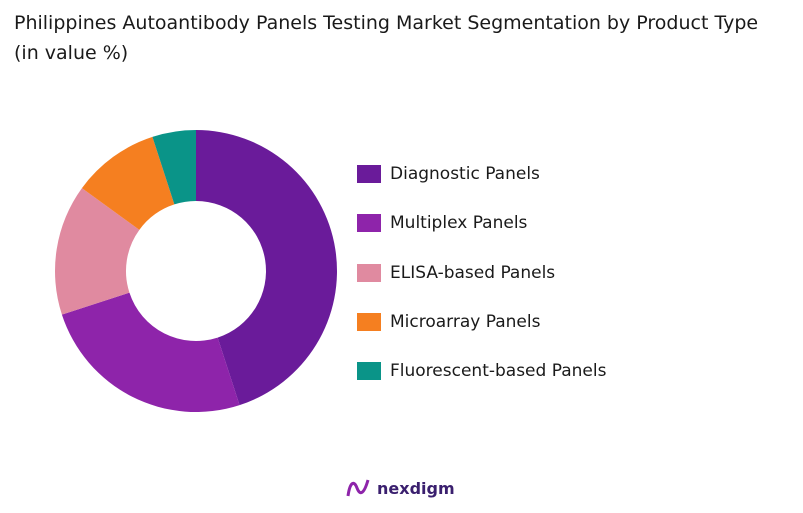 This screenshot has height=513, width=803. I want to click on legend-label: Diagnostic Panels, so click(465, 174).